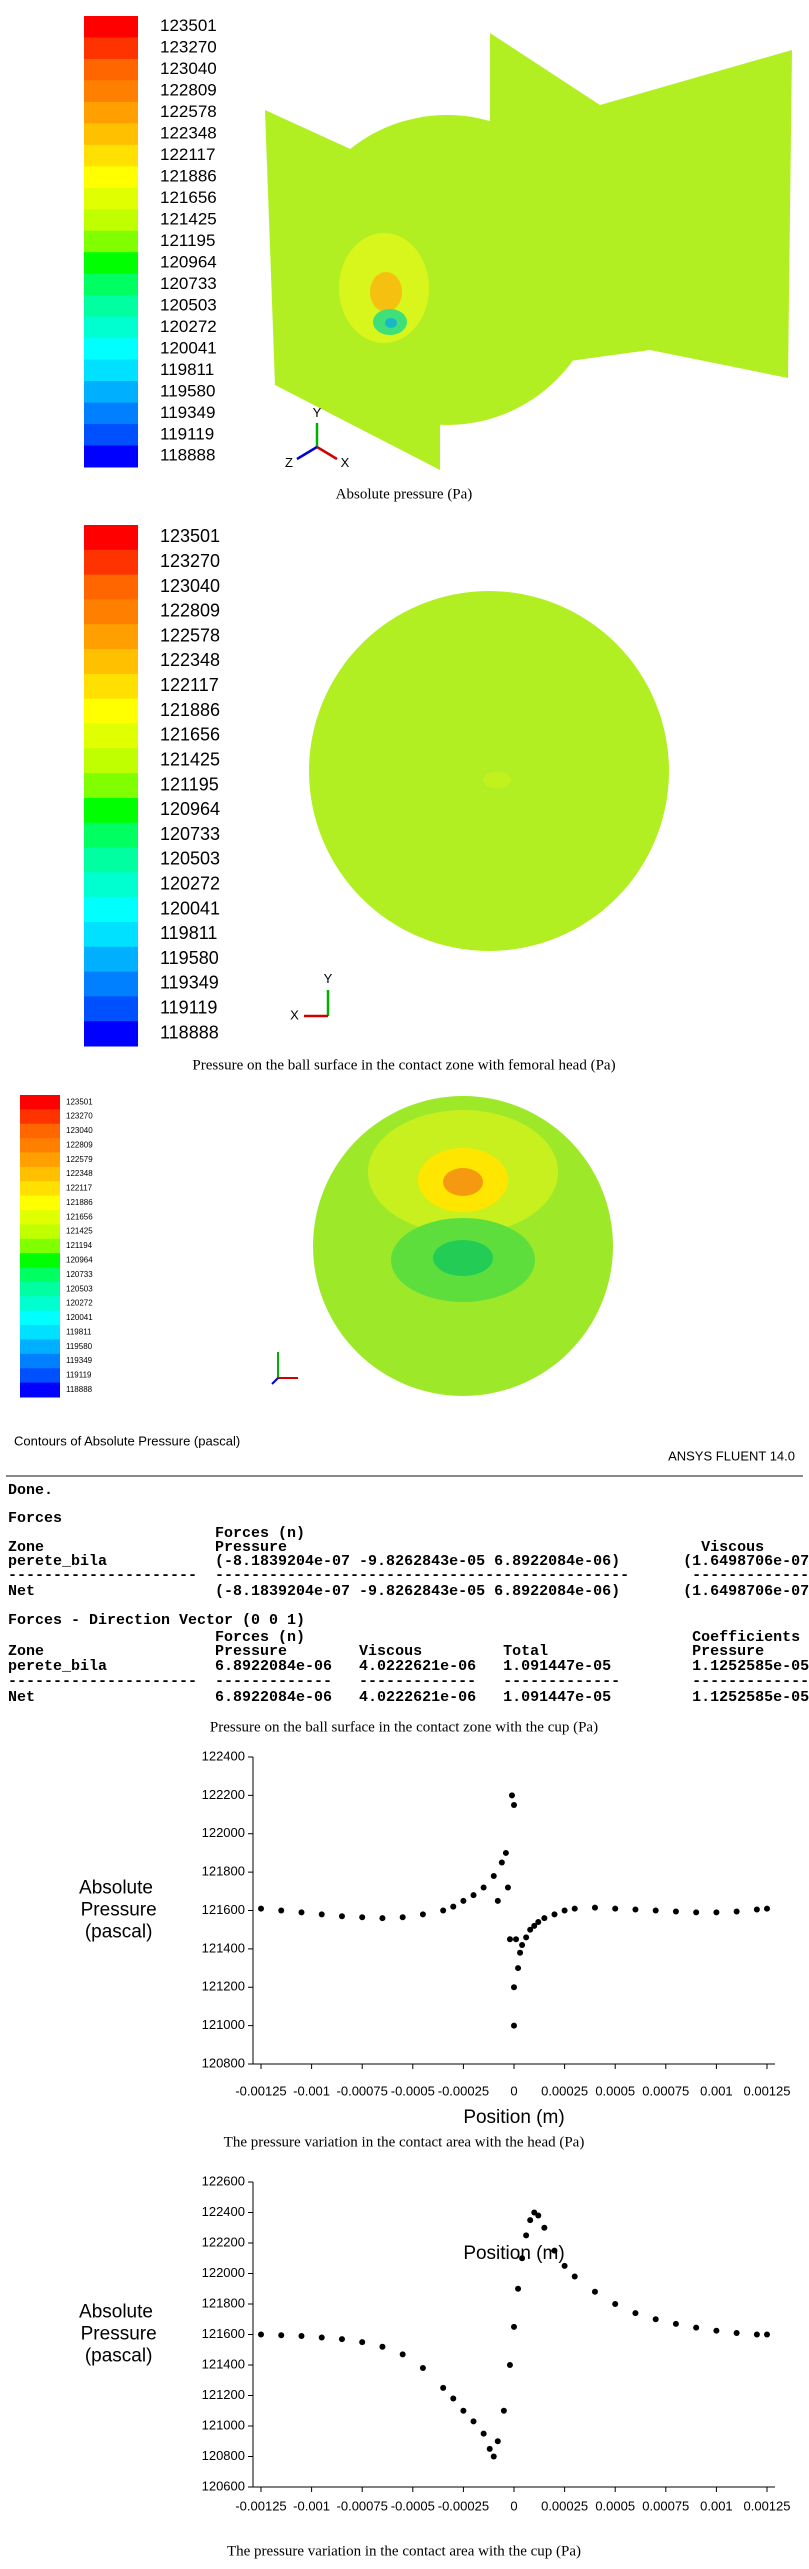 This screenshot has width=809, height=2569. What do you see at coordinates (317, 412) in the screenshot?
I see `axis-letter: Y` at bounding box center [317, 412].